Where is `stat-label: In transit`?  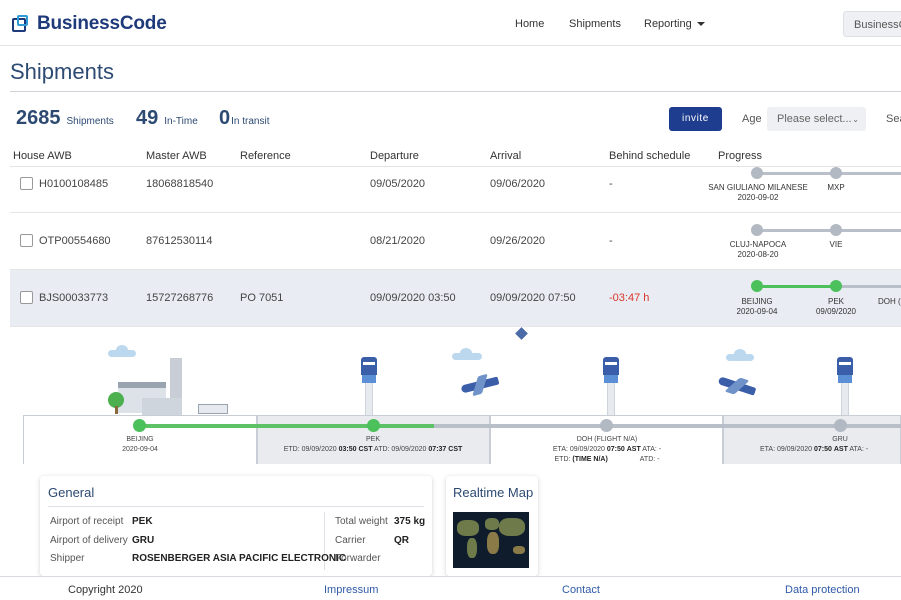 stat-label: In transit is located at coordinates (250, 121).